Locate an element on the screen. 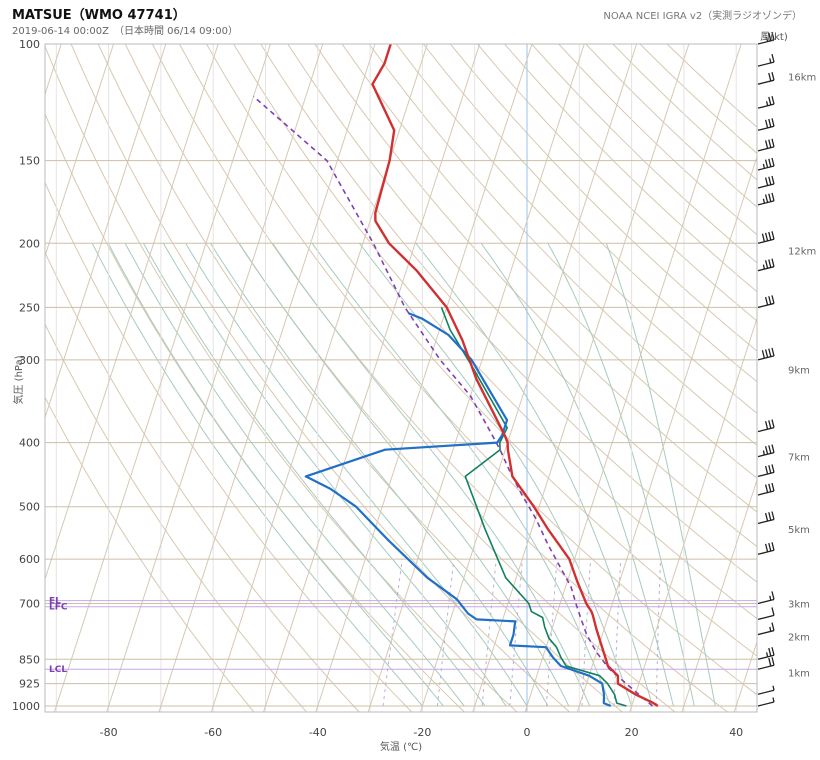  altitude-label: 3km is located at coordinates (799, 604).